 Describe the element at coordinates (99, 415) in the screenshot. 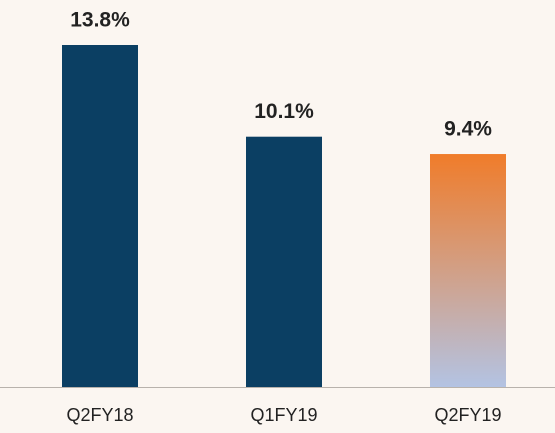

I see `x-tick-label: Q2FY18` at that location.